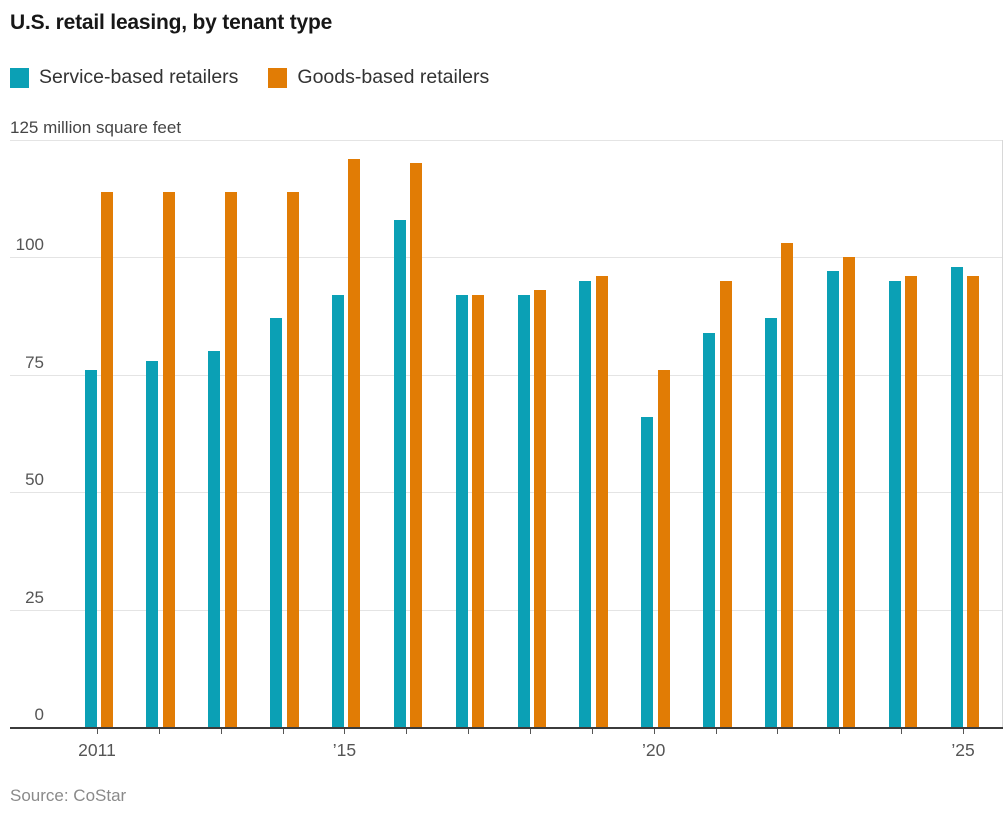  I want to click on bar-goods-2019, so click(601, 501).